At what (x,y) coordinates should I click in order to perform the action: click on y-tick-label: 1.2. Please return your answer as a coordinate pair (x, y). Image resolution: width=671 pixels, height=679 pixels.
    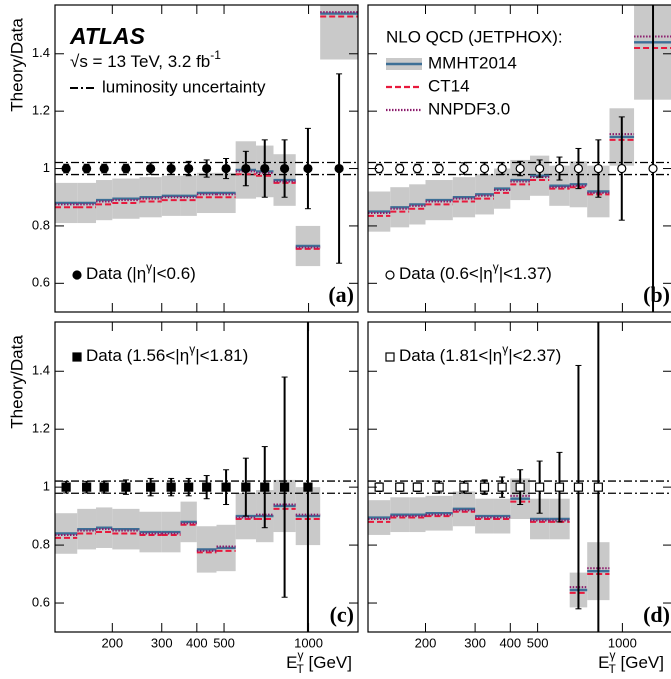
    Looking at the image, I should click on (41, 110).